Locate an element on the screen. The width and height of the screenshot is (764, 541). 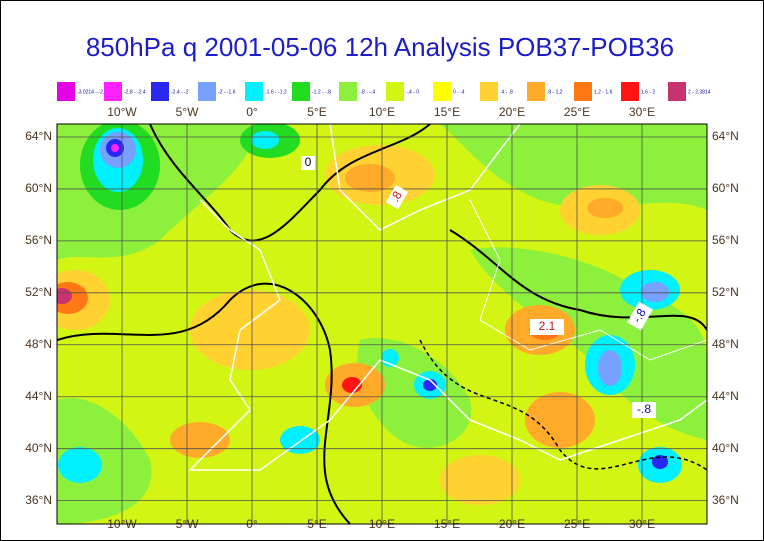
legend-label: -2 - -1.6 is located at coordinates (227, 92).